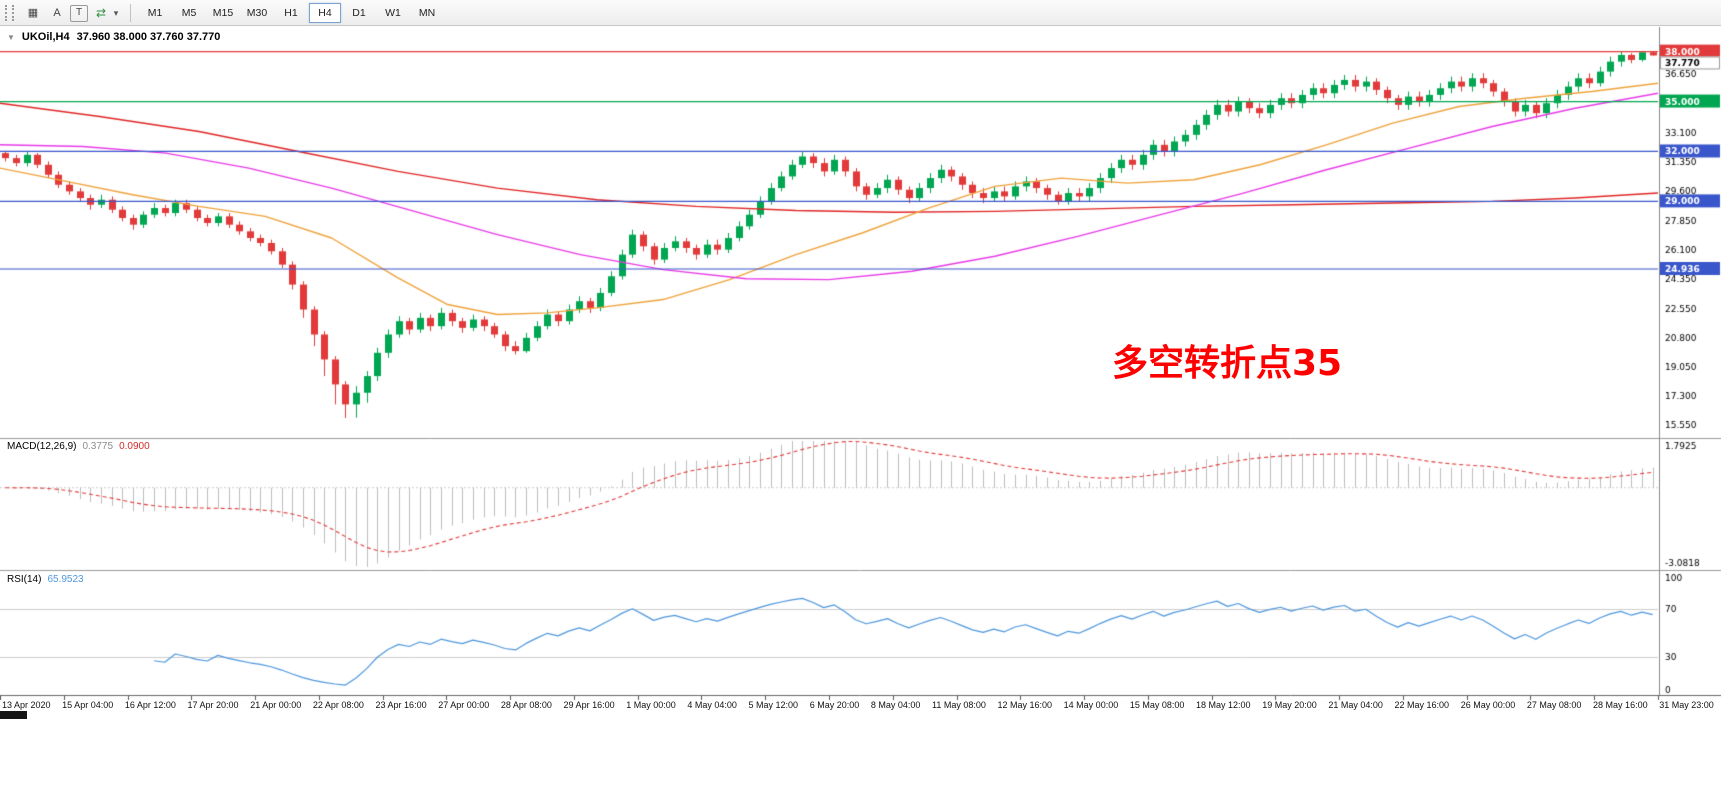 The width and height of the screenshot is (1721, 787). I want to click on horizontal-scrollbar-thumb, so click(13, 715).